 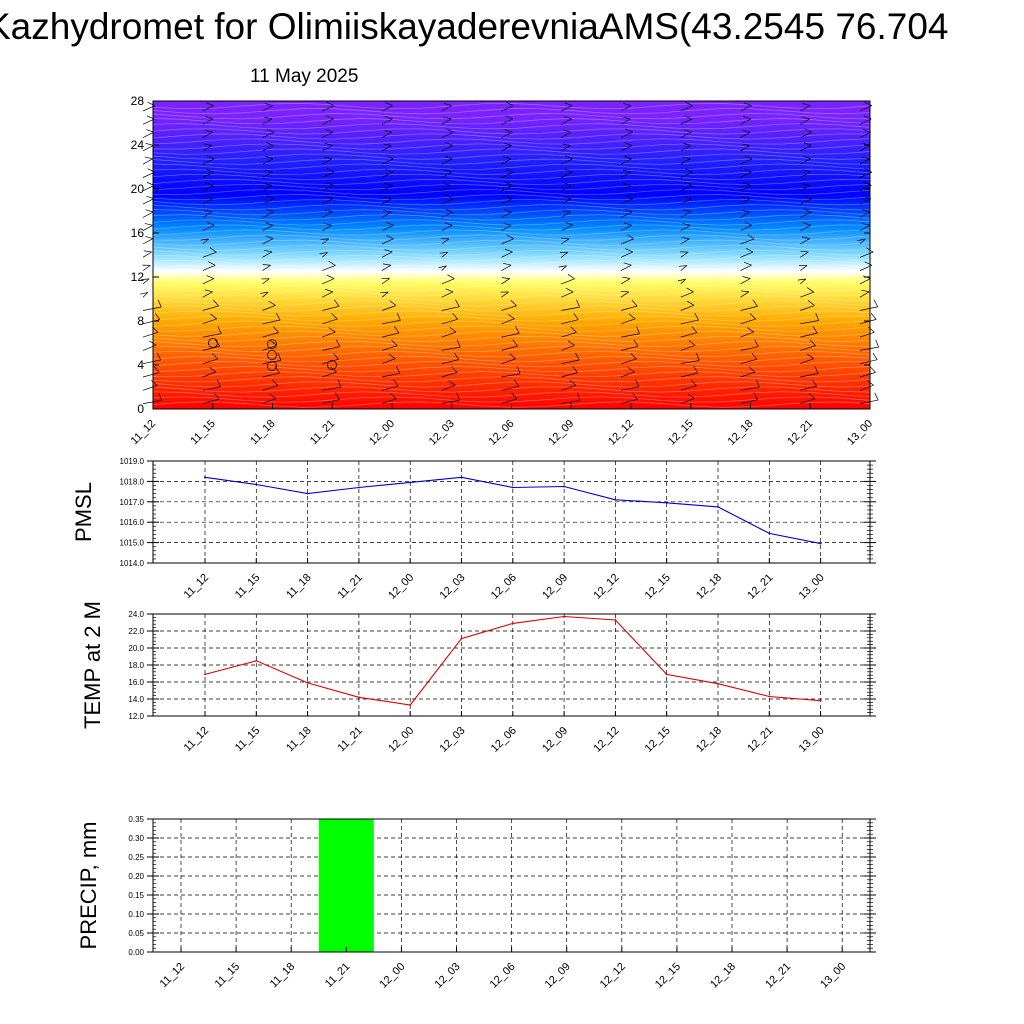 What do you see at coordinates (136, 857) in the screenshot?
I see `y-tick-label: 0.25` at bounding box center [136, 857].